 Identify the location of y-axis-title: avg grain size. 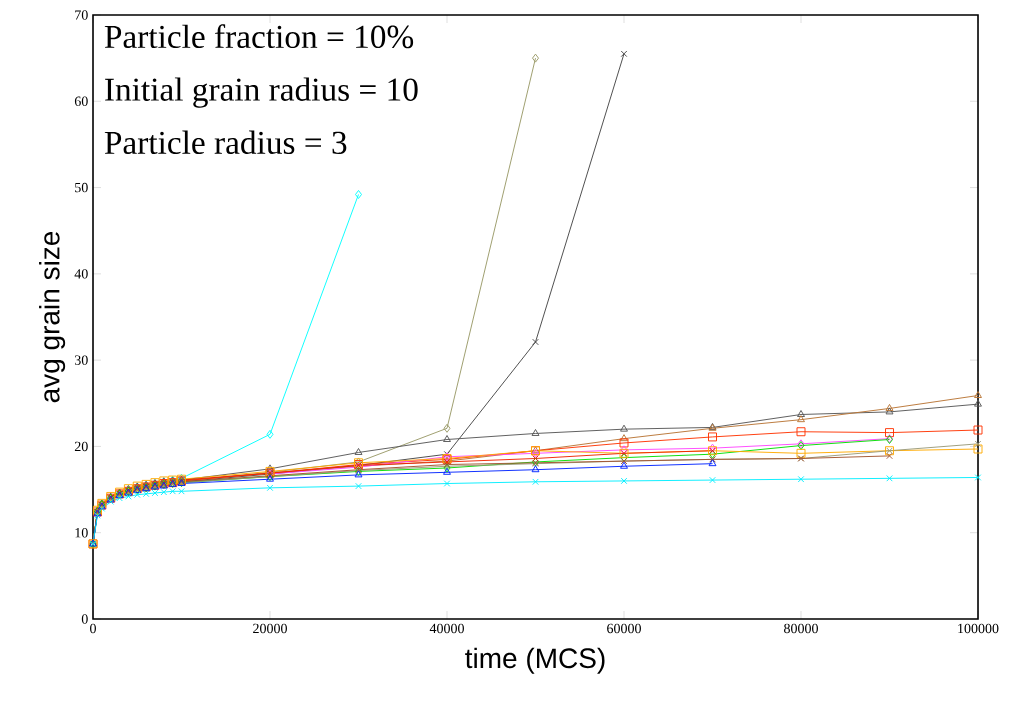
(52, 317).